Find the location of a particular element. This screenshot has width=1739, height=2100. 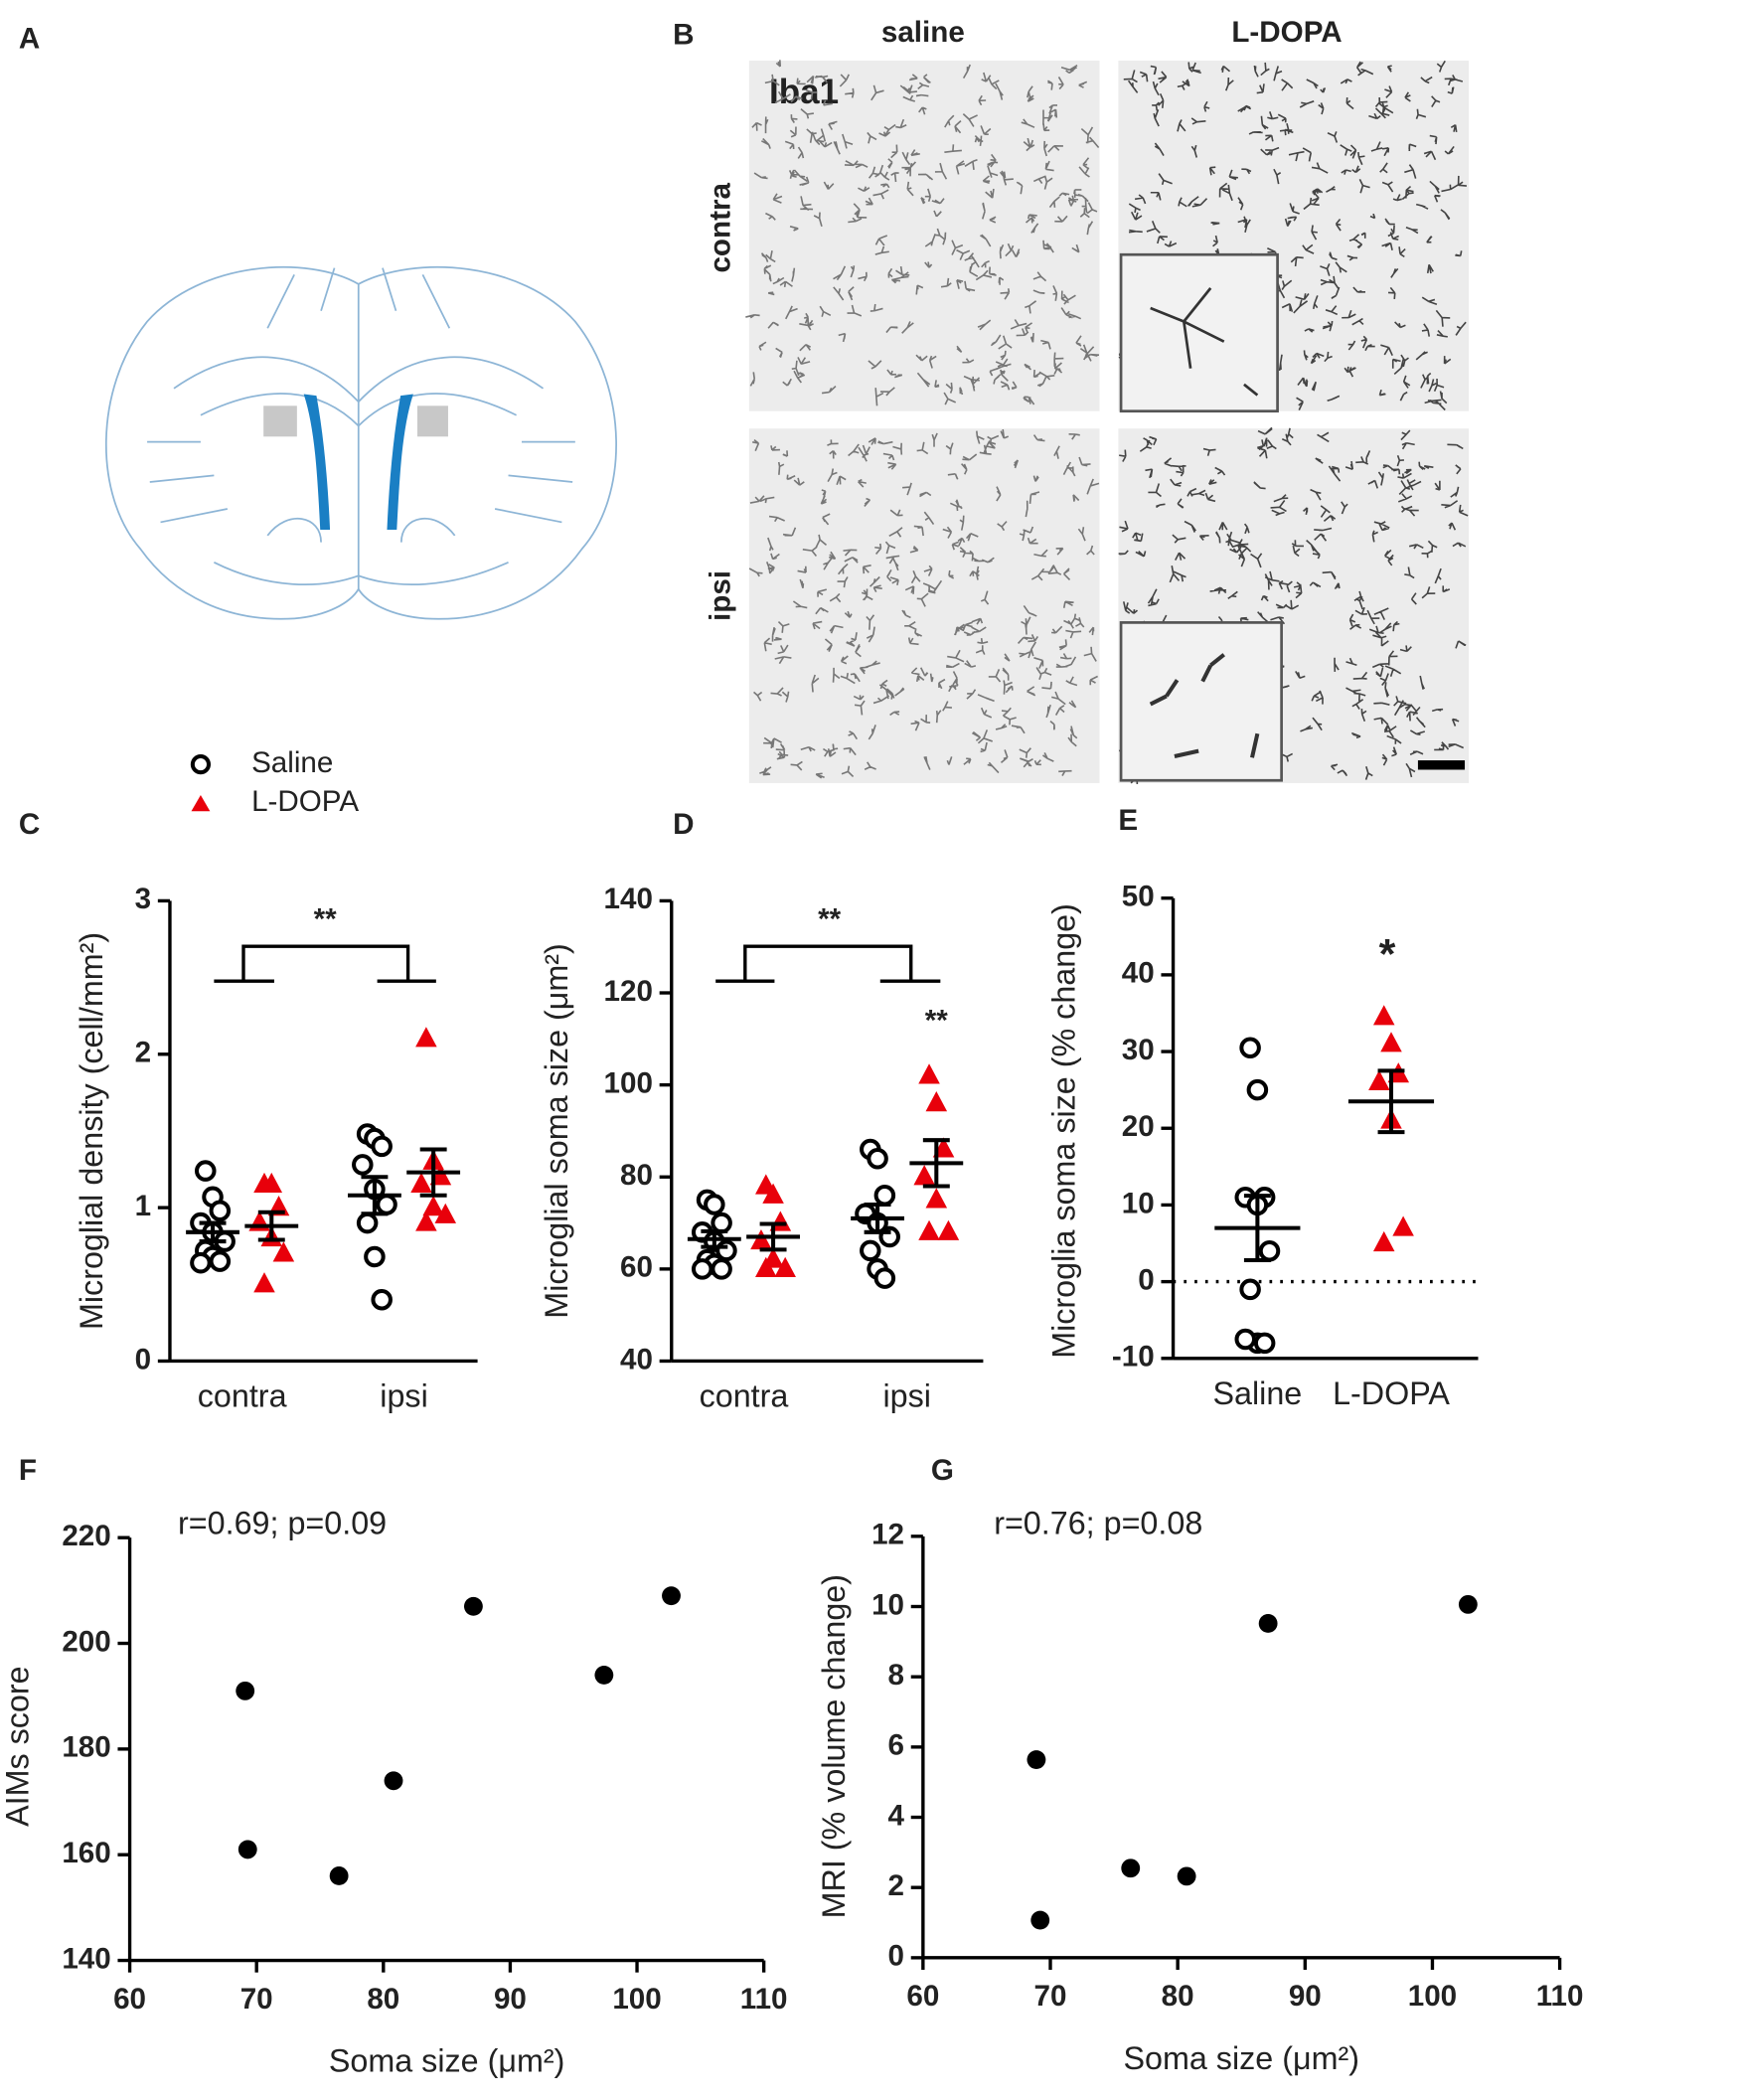

y-tick-label: -10 is located at coordinates (1133, 1357).